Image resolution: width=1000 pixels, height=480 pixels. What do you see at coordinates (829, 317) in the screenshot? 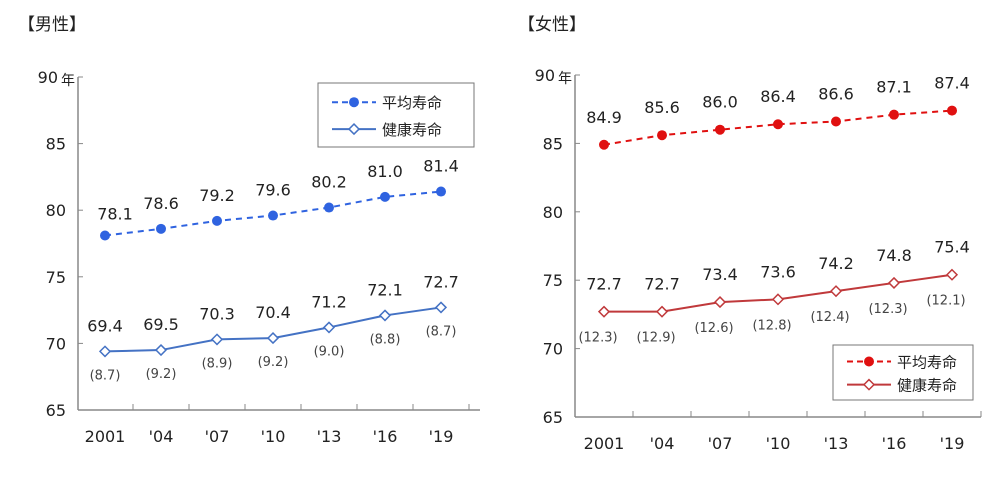
I see `gap-label: (12.4)` at bounding box center [829, 317].